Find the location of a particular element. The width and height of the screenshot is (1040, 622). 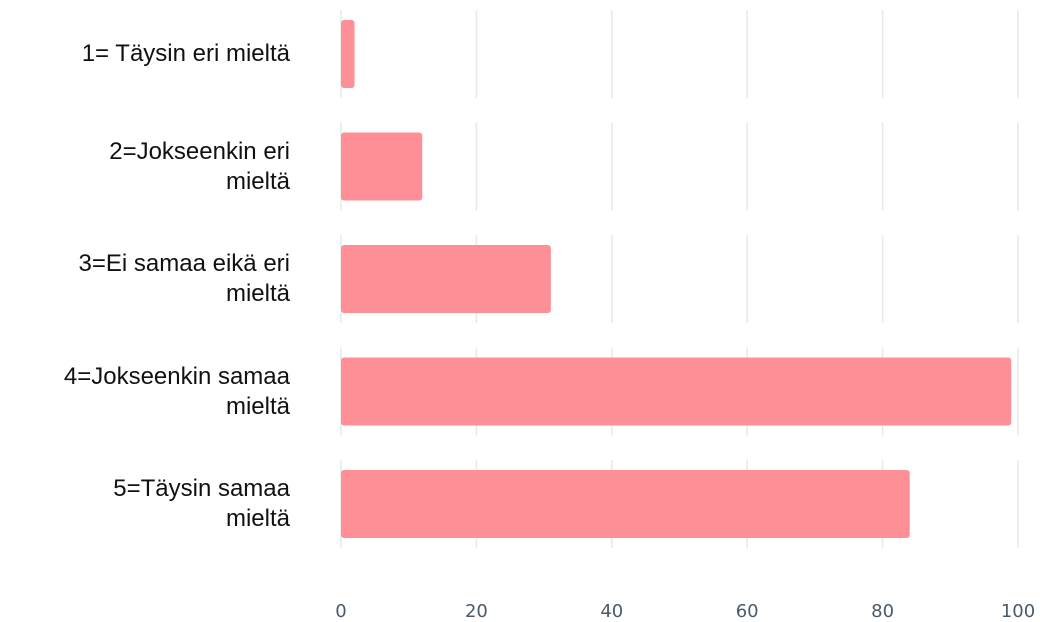

category-label: 2=Jokseenkin eri mieltä is located at coordinates (150, 167).